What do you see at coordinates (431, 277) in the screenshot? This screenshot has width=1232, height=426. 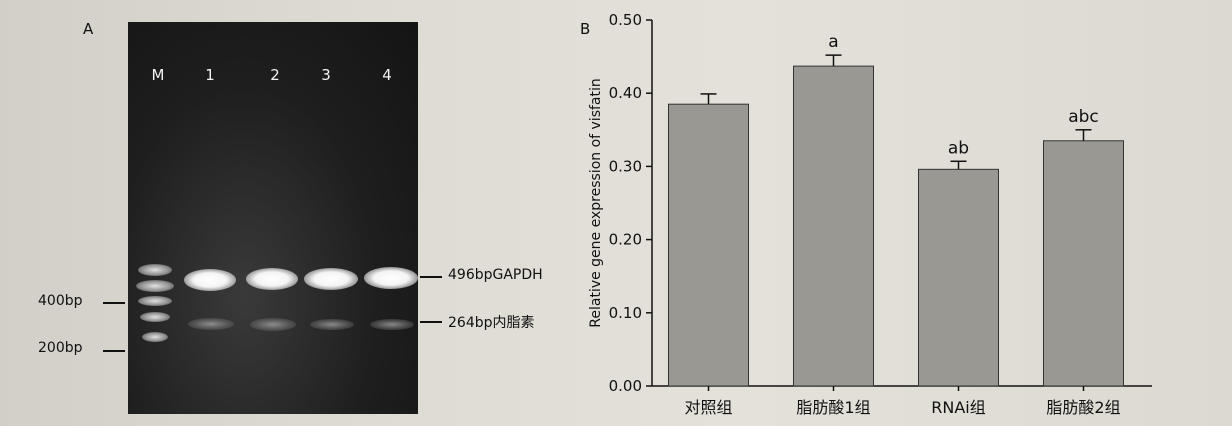 I see `gapdh-tick` at bounding box center [431, 277].